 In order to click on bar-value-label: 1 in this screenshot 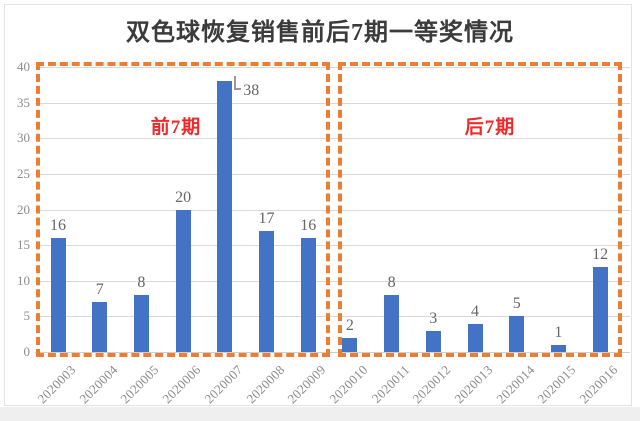, I will do `click(558, 332)`.